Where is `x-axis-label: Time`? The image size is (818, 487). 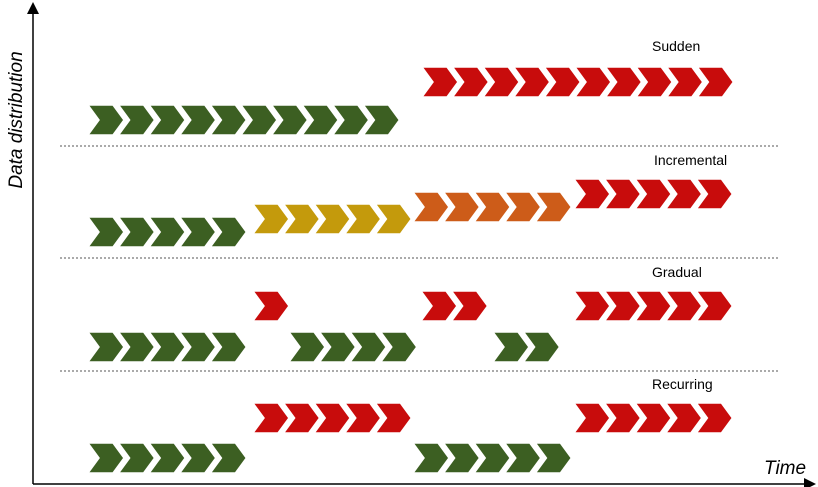 x-axis-label: Time is located at coordinates (785, 468).